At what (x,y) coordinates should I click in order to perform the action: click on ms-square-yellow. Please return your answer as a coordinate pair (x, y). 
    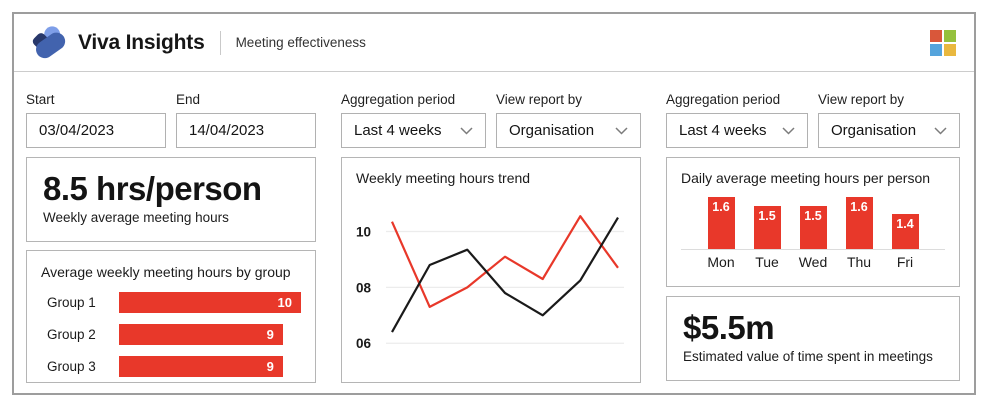
    Looking at the image, I should click on (950, 49).